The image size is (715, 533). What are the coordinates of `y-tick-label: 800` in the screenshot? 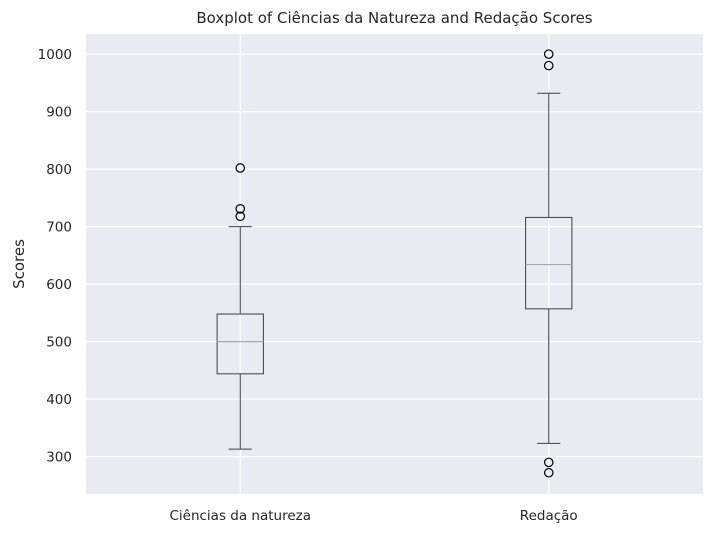 It's located at (59, 170).